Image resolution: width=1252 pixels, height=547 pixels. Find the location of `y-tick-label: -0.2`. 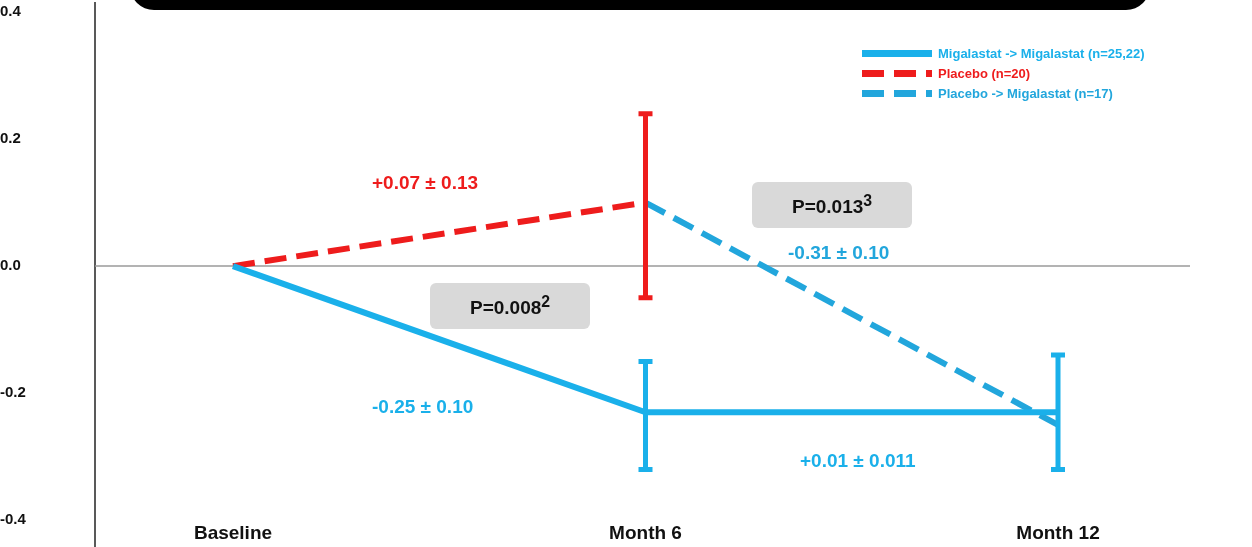

y-tick-label: -0.2 is located at coordinates (13, 392).